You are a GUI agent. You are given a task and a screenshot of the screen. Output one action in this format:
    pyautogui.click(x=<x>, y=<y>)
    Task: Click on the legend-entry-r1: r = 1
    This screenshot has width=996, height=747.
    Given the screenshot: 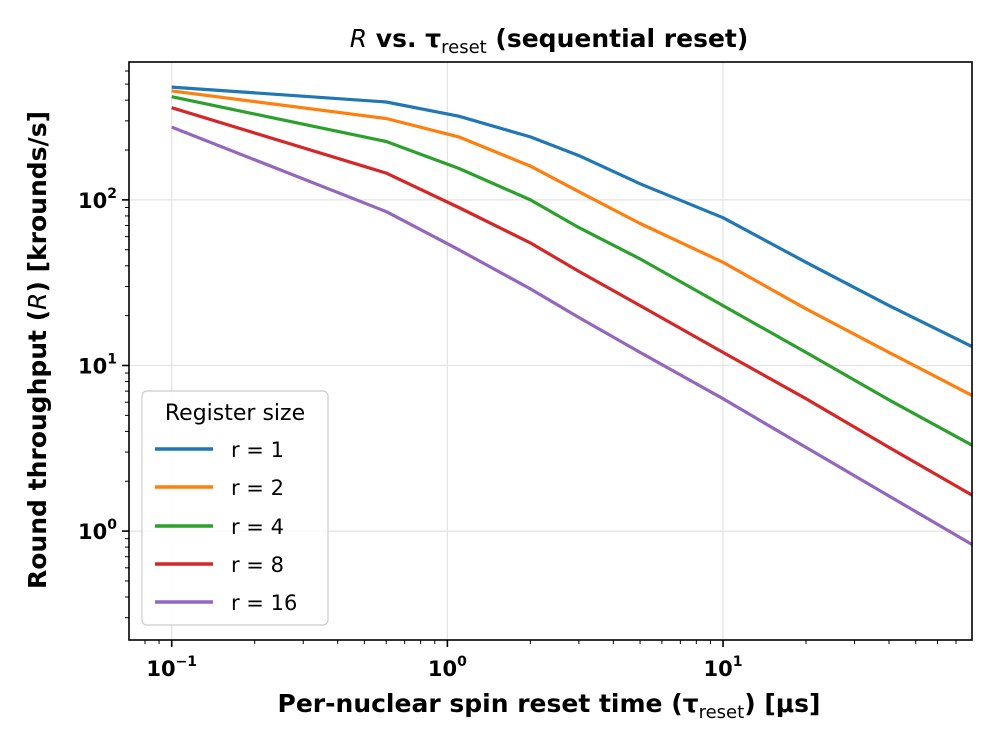 What is the action you would take?
    pyautogui.click(x=219, y=450)
    